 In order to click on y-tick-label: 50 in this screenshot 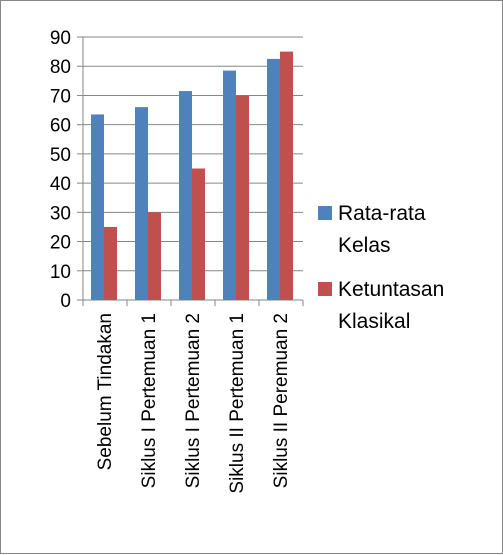, I will do `click(60, 155)`.